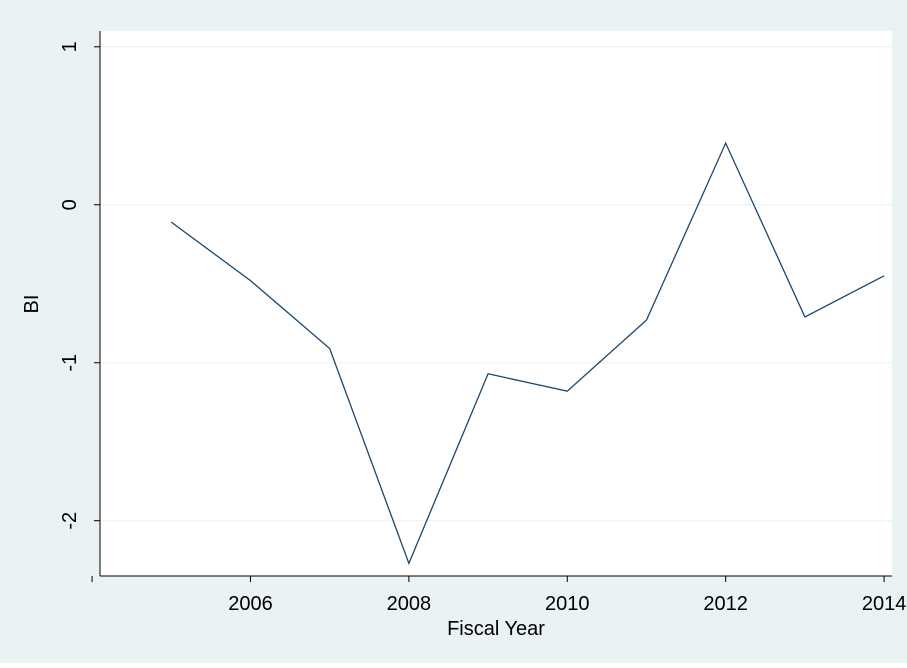 This screenshot has height=668, width=907. I want to click on x-tick-label: 2008, so click(409, 604).